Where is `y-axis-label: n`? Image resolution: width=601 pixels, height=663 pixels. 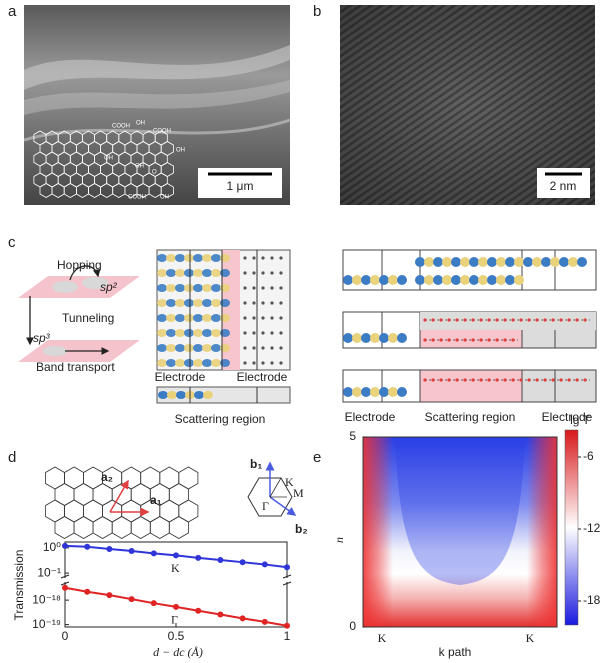 y-axis-label: n is located at coordinates (339, 540).